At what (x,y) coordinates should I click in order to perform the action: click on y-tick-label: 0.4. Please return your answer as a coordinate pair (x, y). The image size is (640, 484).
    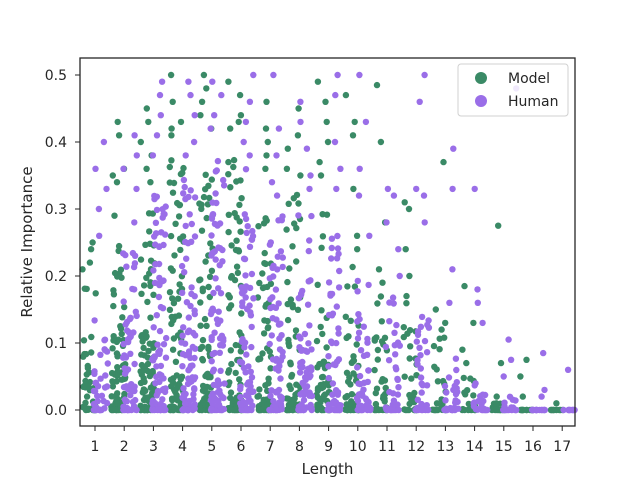
    Looking at the image, I should click on (56, 143).